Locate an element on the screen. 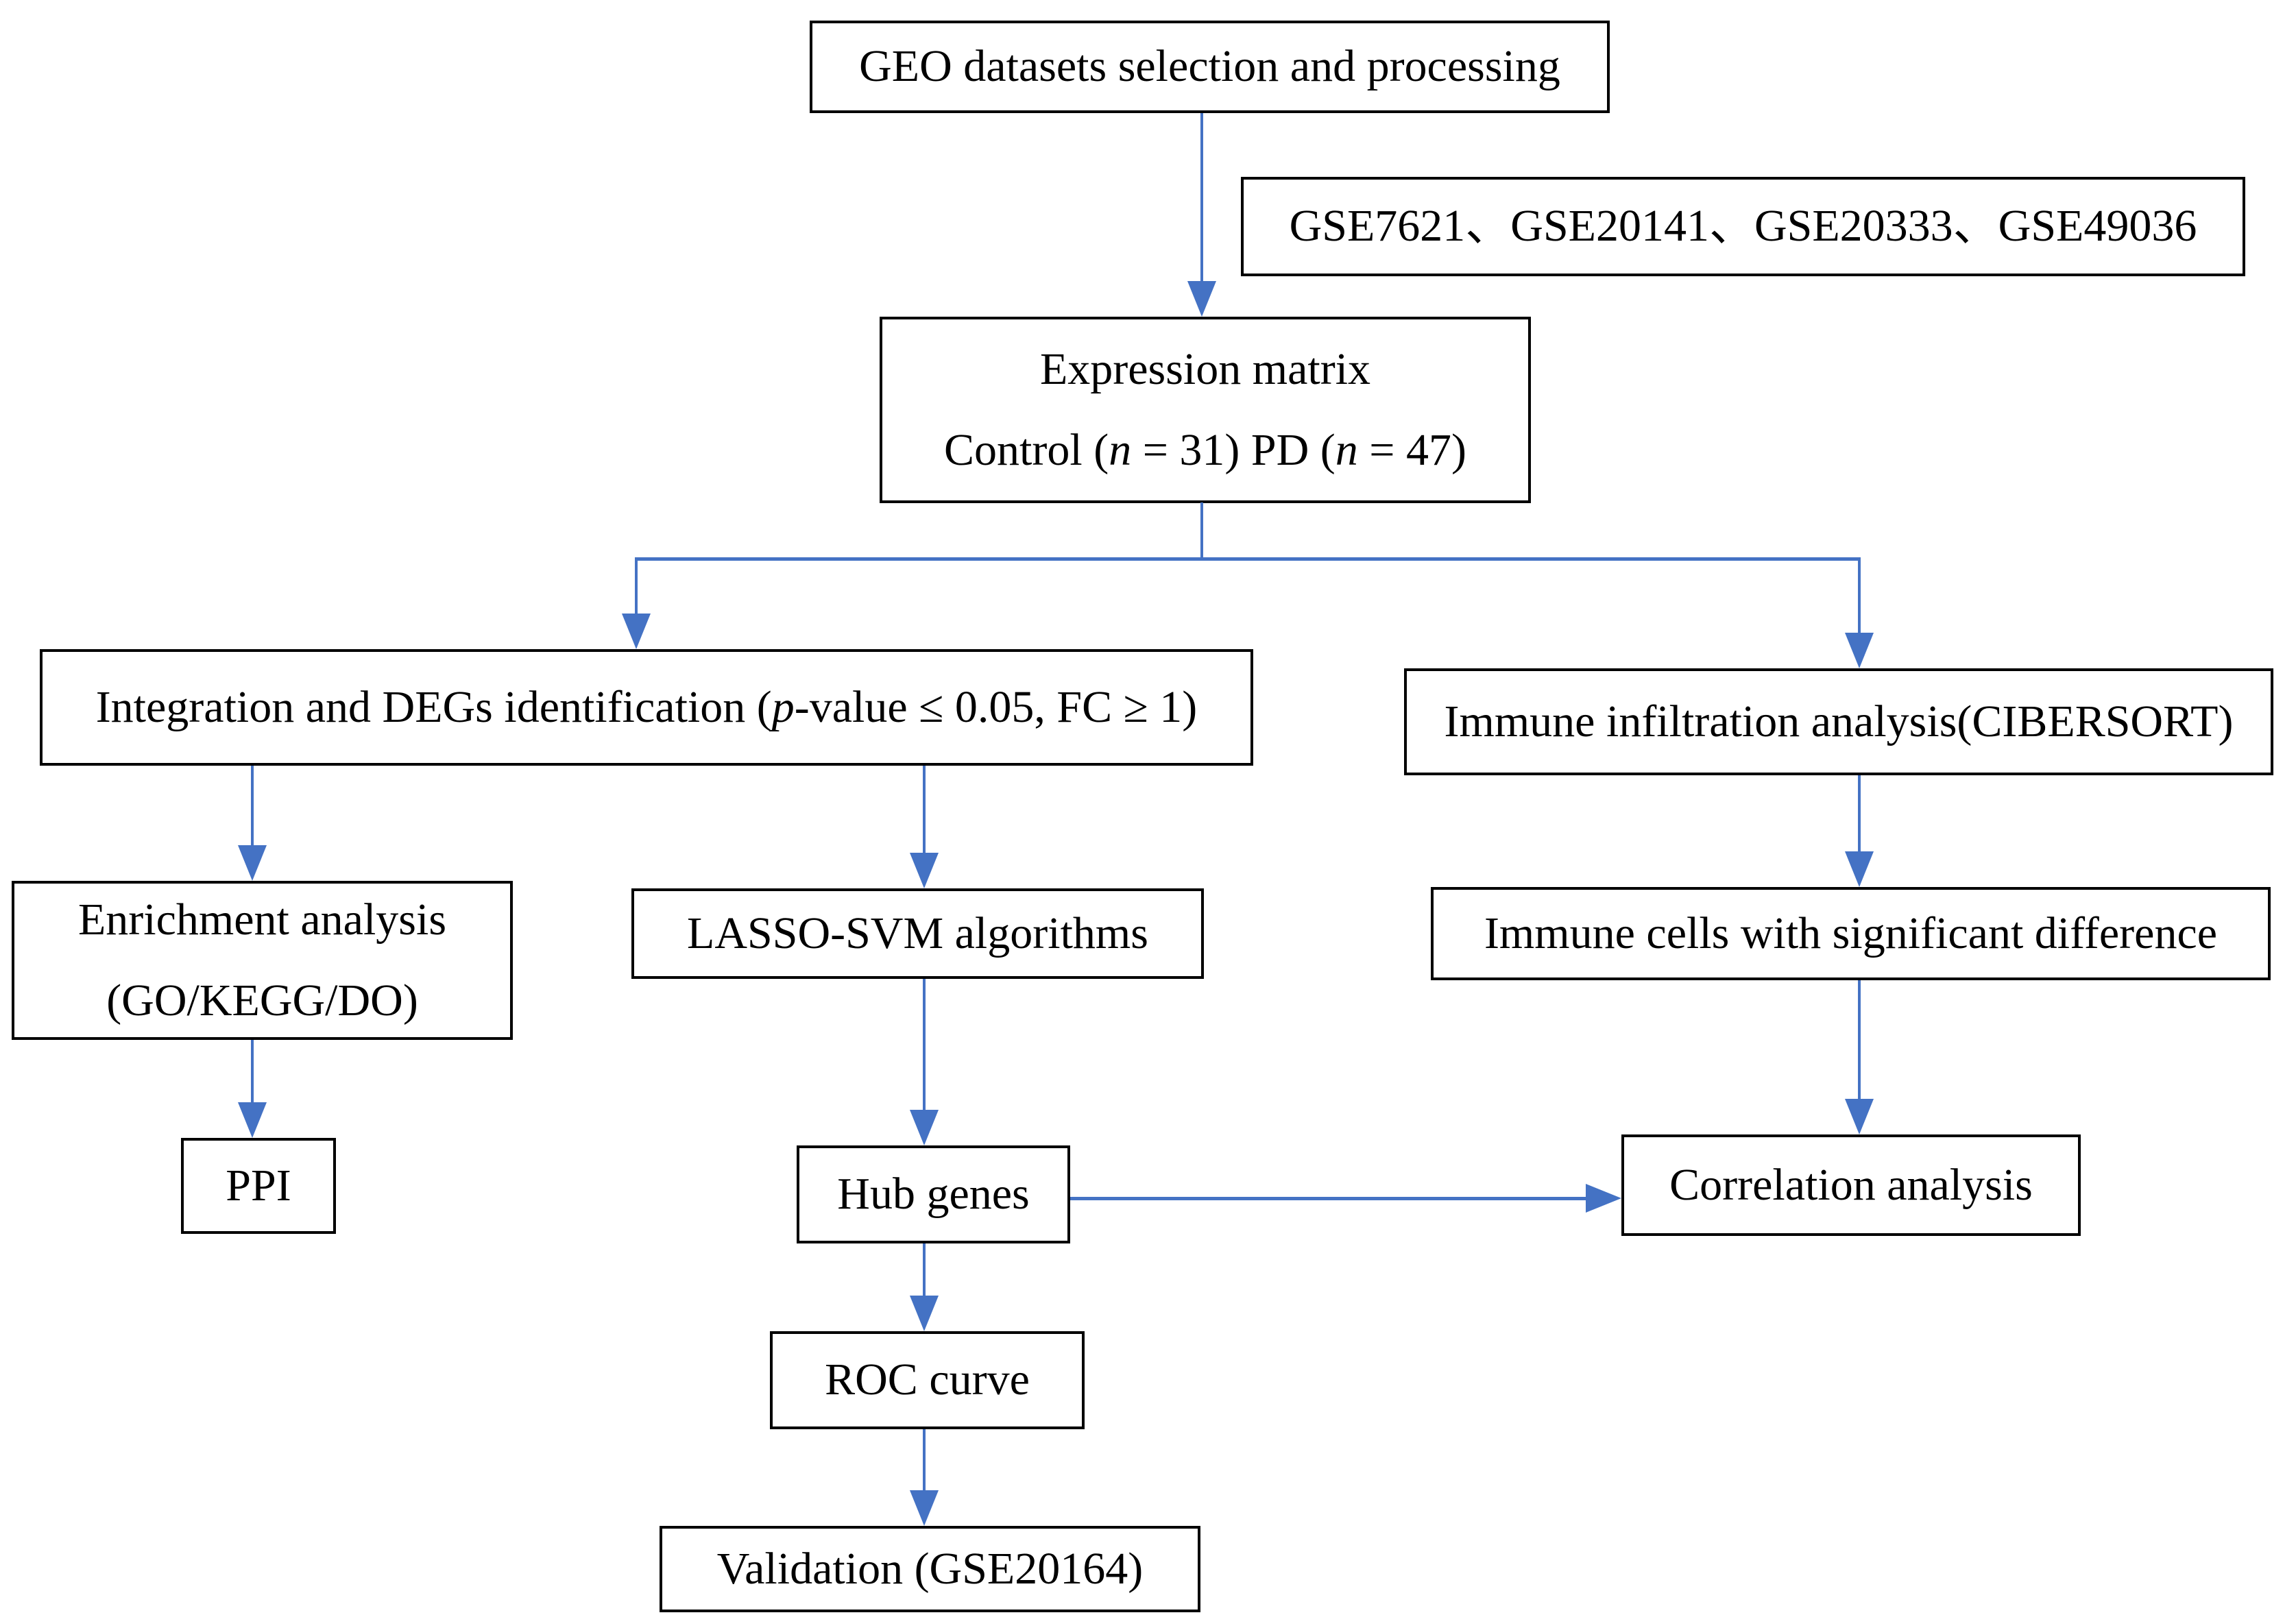 The width and height of the screenshot is (2296, 1615). node-lasso-svm-label: LASSO-SVM algorithms is located at coordinates (917, 933).